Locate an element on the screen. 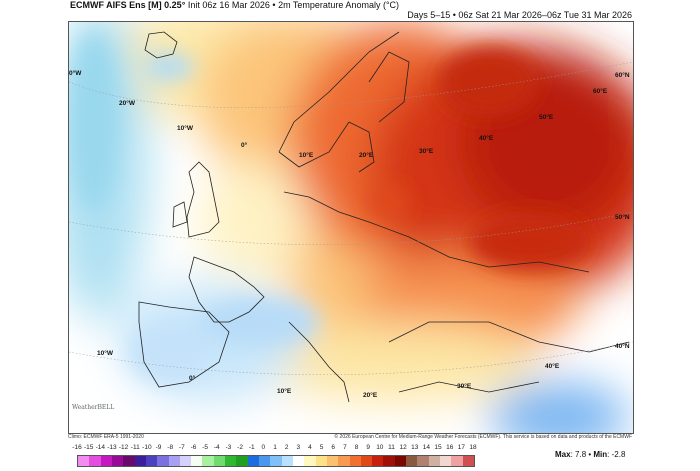  colorbar-tick-label: 3 is located at coordinates (298, 447).